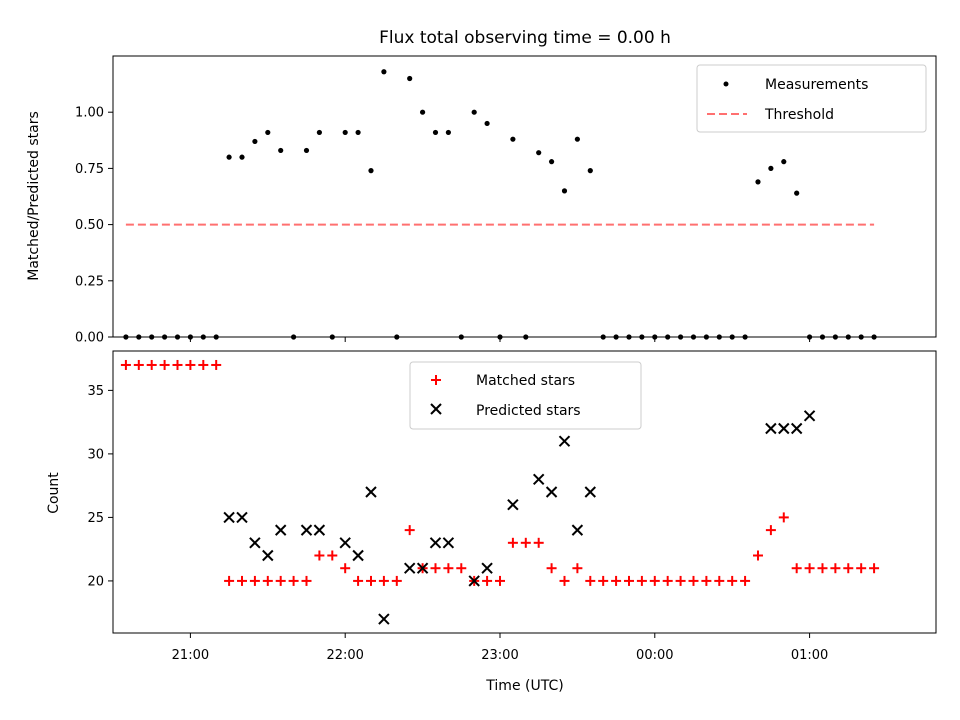  I want to click on x-tick-label: 22:00, so click(344, 655).